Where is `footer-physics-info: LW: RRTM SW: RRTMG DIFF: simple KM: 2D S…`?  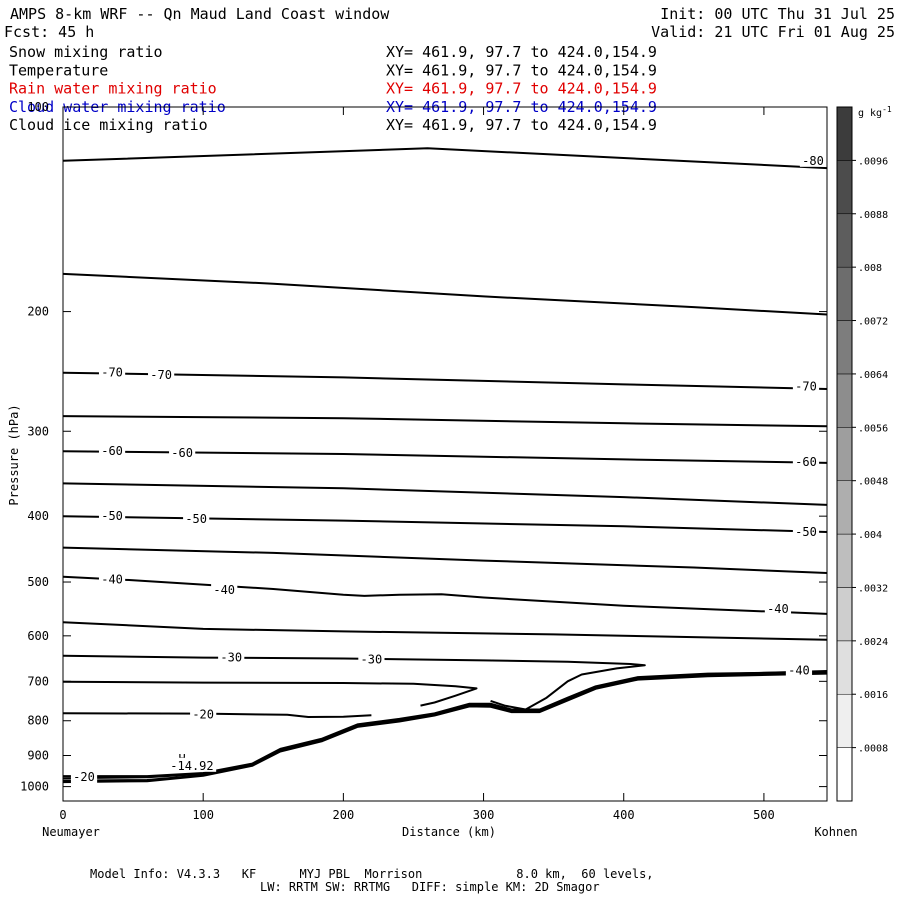 footer-physics-info: LW: RRTM SW: RRTMG DIFF: simple KM: 2D S… is located at coordinates (430, 887).